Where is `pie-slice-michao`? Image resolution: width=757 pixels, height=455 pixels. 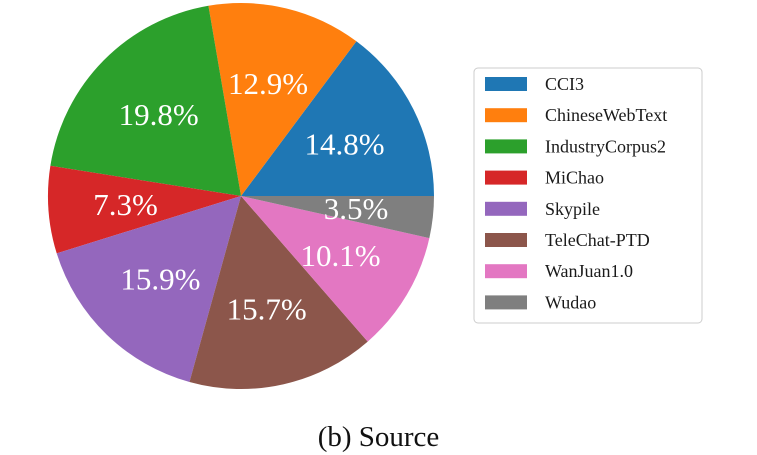
pie-slice-michao is located at coordinates (144, 209).